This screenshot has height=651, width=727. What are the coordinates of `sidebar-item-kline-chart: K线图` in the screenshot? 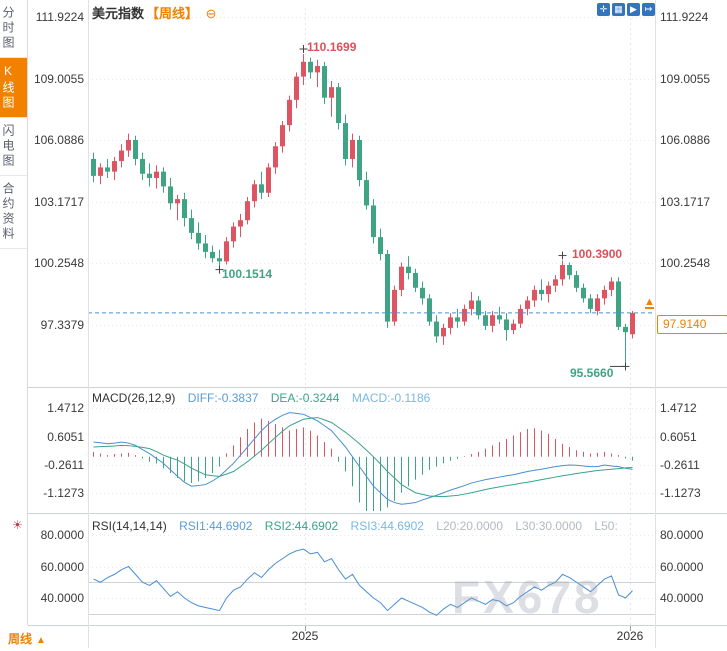 It's located at (13, 88).